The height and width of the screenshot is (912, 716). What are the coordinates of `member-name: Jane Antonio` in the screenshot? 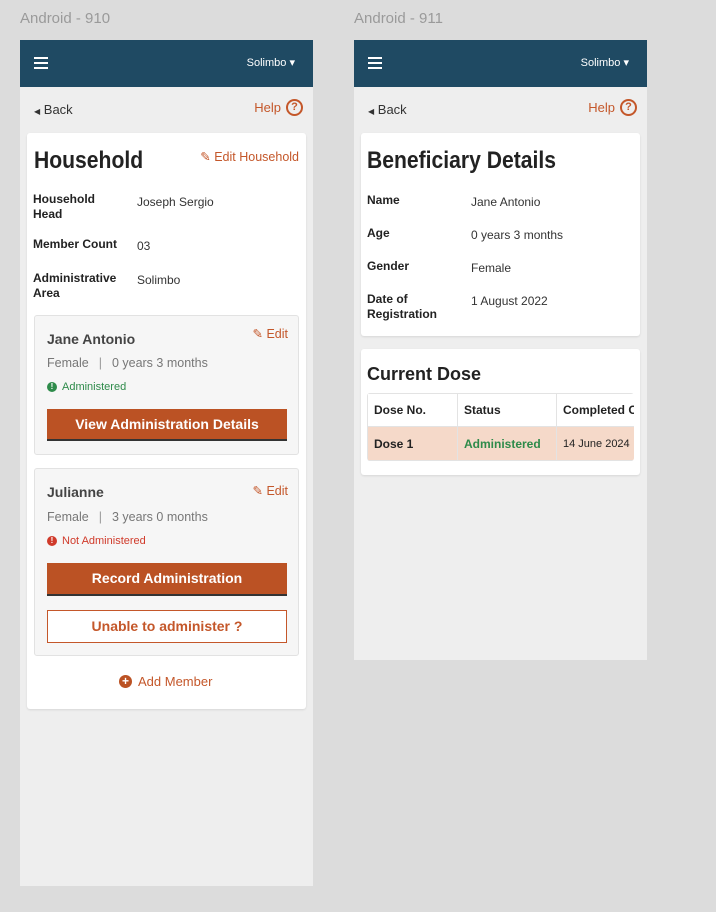 It's located at (91, 339).